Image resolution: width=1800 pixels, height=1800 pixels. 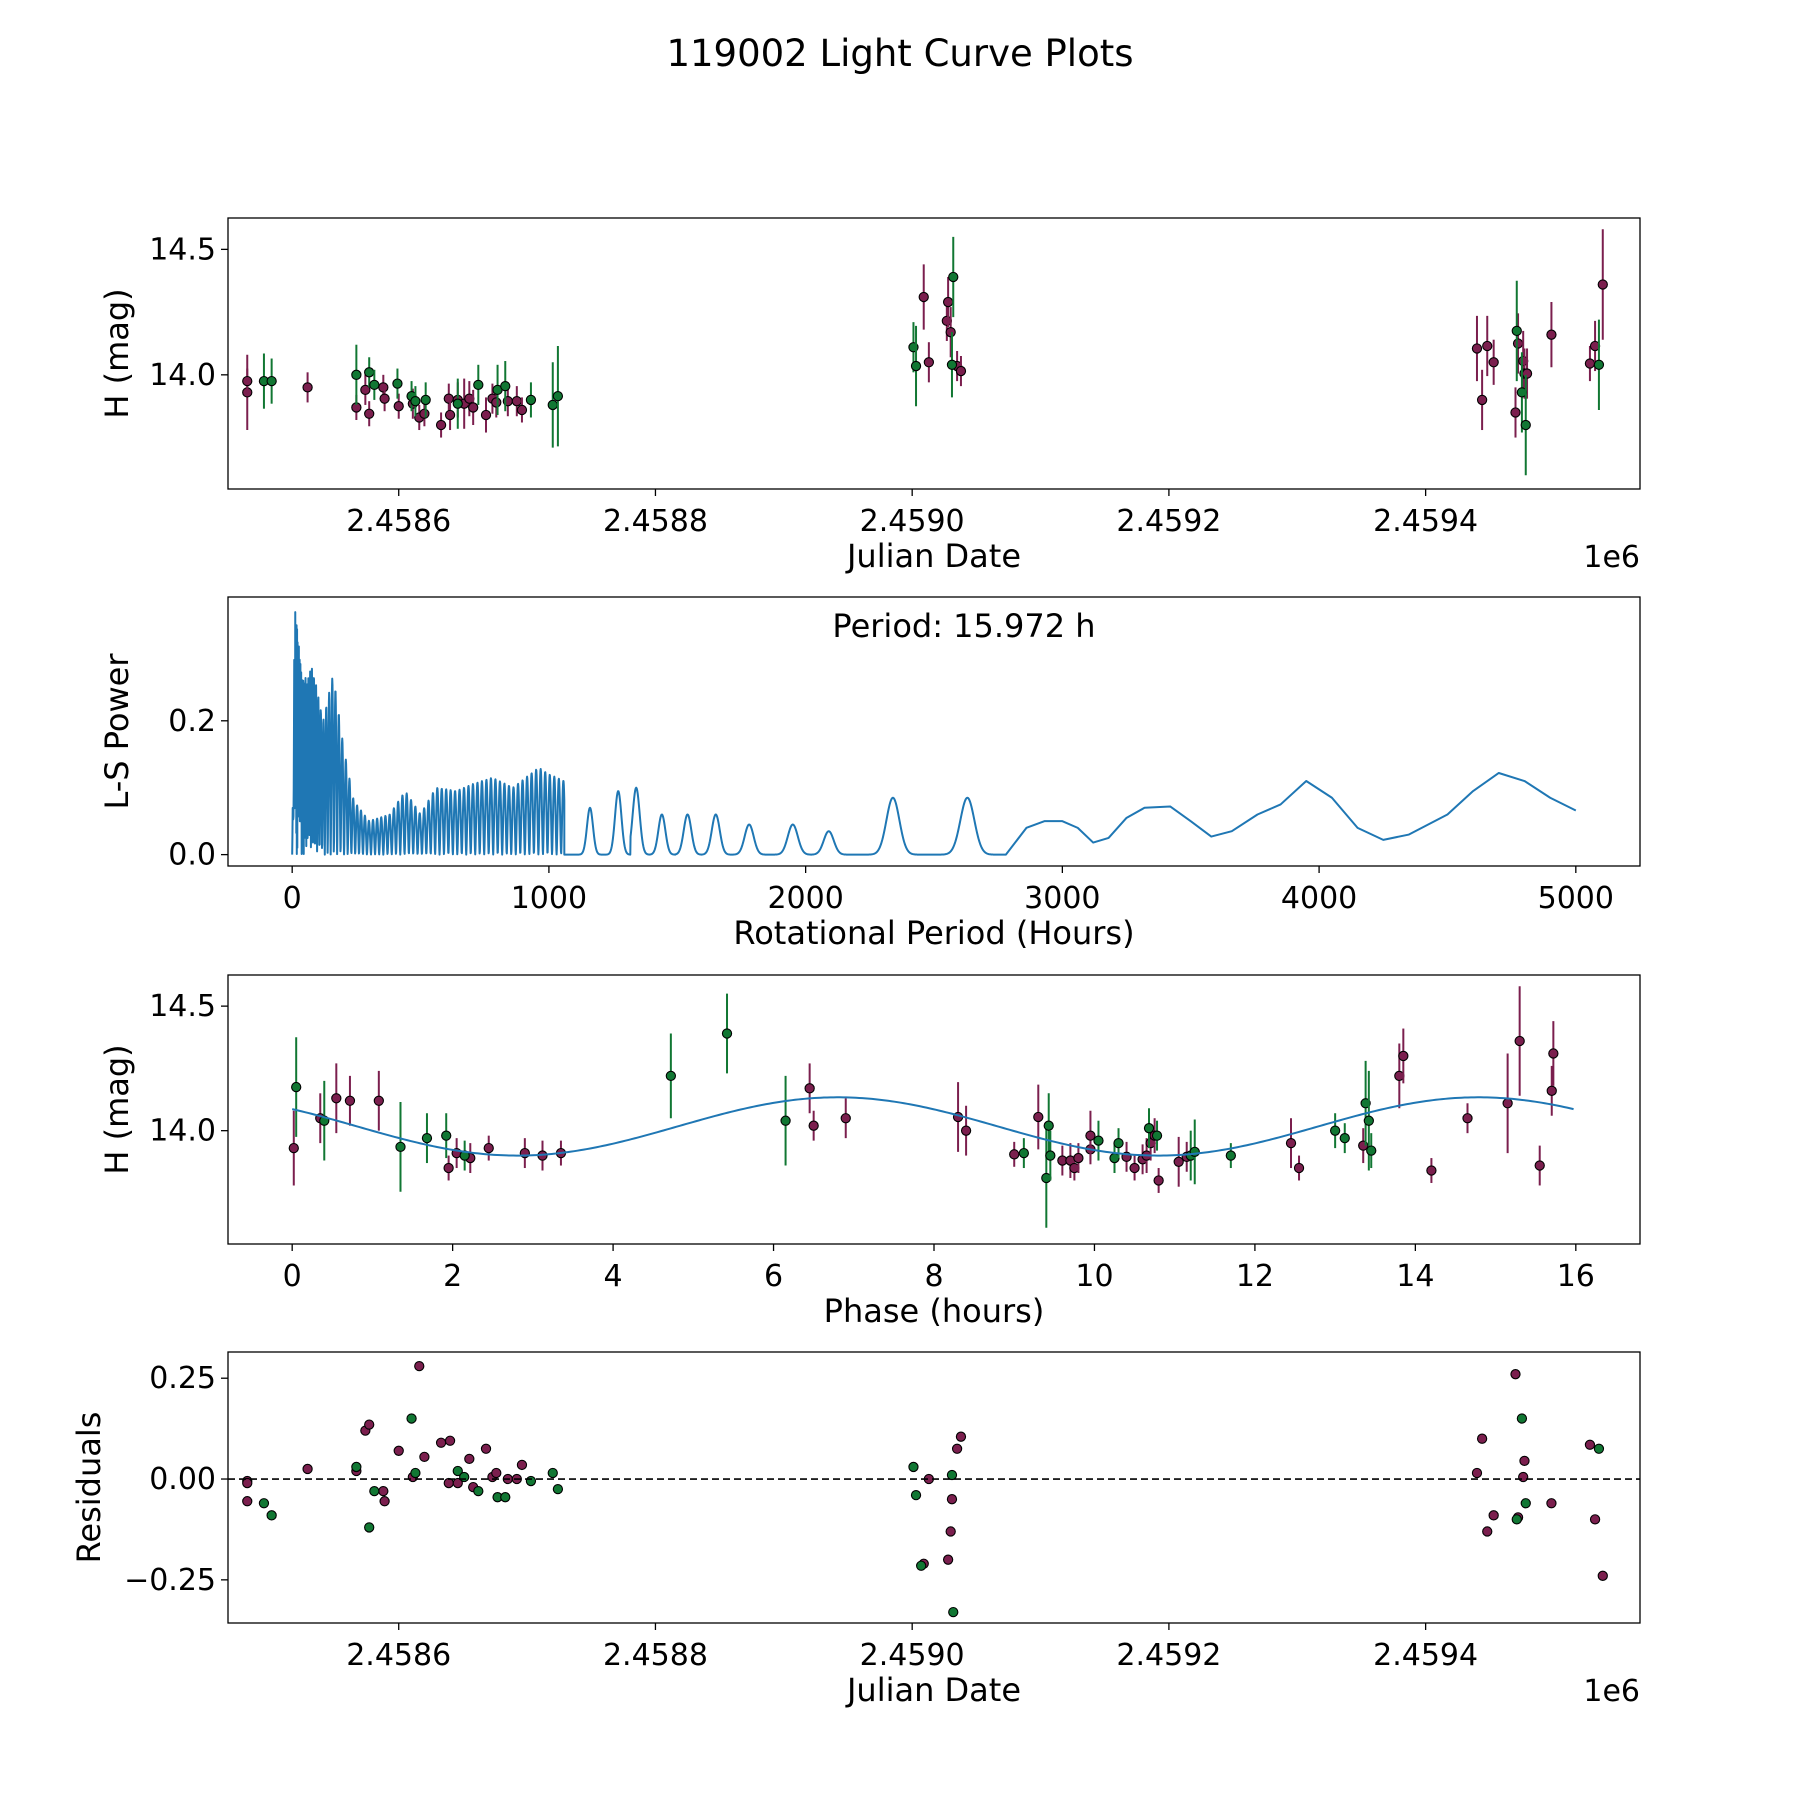 I want to click on y-axis-label: L-S Power, so click(x=117, y=731).